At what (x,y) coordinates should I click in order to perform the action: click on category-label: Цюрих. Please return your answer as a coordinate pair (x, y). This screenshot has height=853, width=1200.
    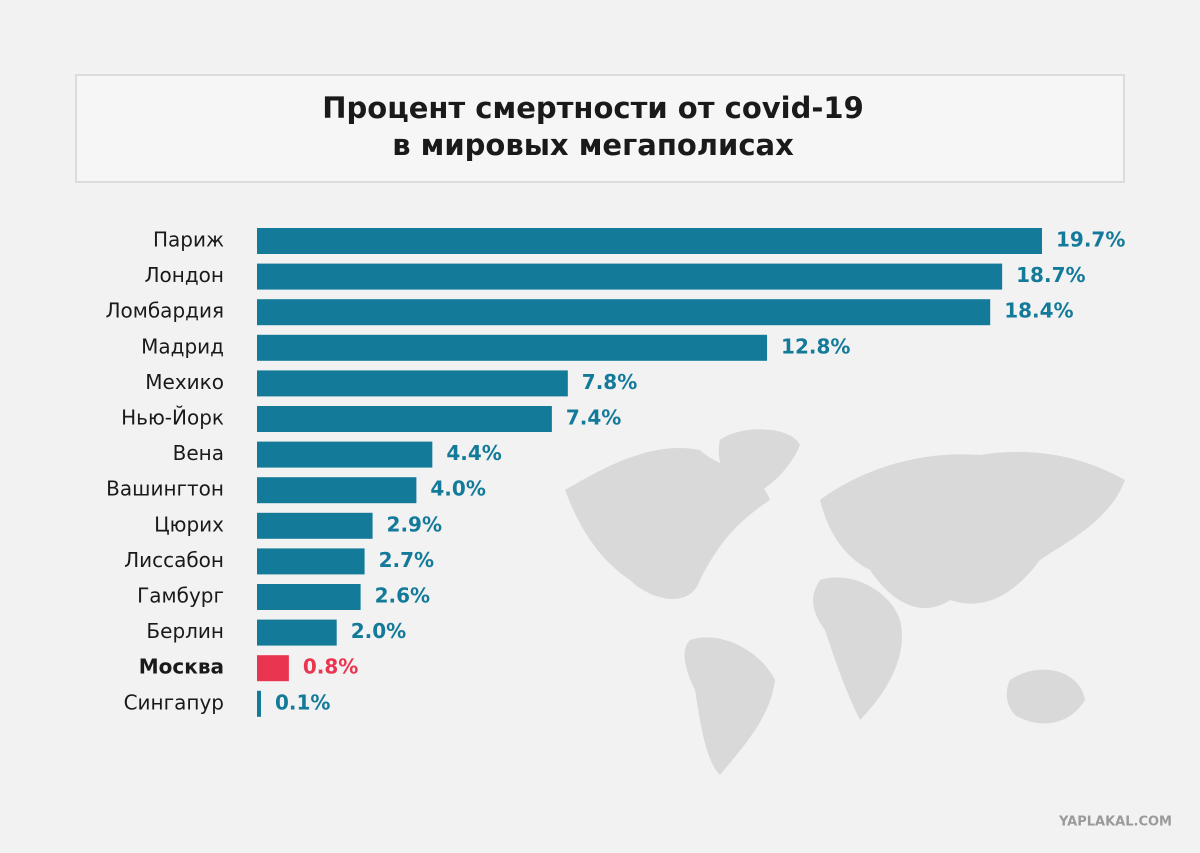
    Looking at the image, I should click on (189, 524).